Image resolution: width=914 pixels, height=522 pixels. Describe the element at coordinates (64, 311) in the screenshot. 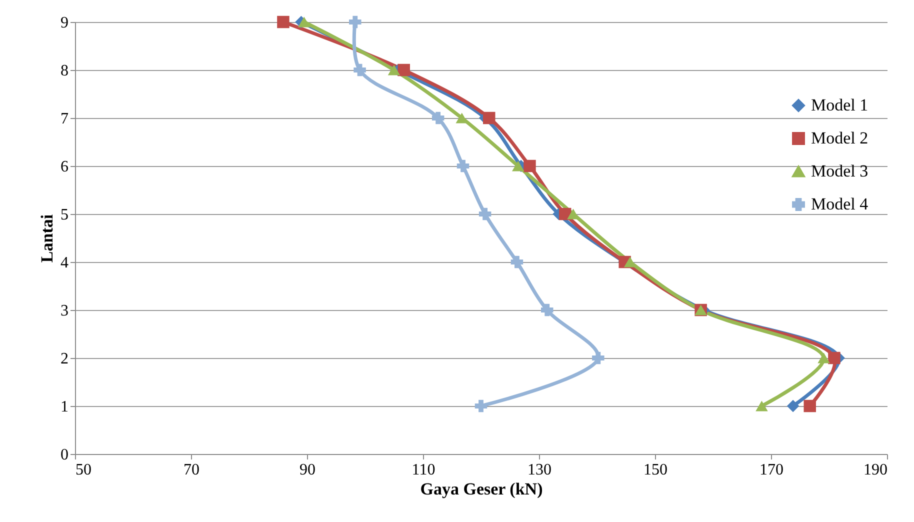

I see `y-tick-label: 3` at that location.